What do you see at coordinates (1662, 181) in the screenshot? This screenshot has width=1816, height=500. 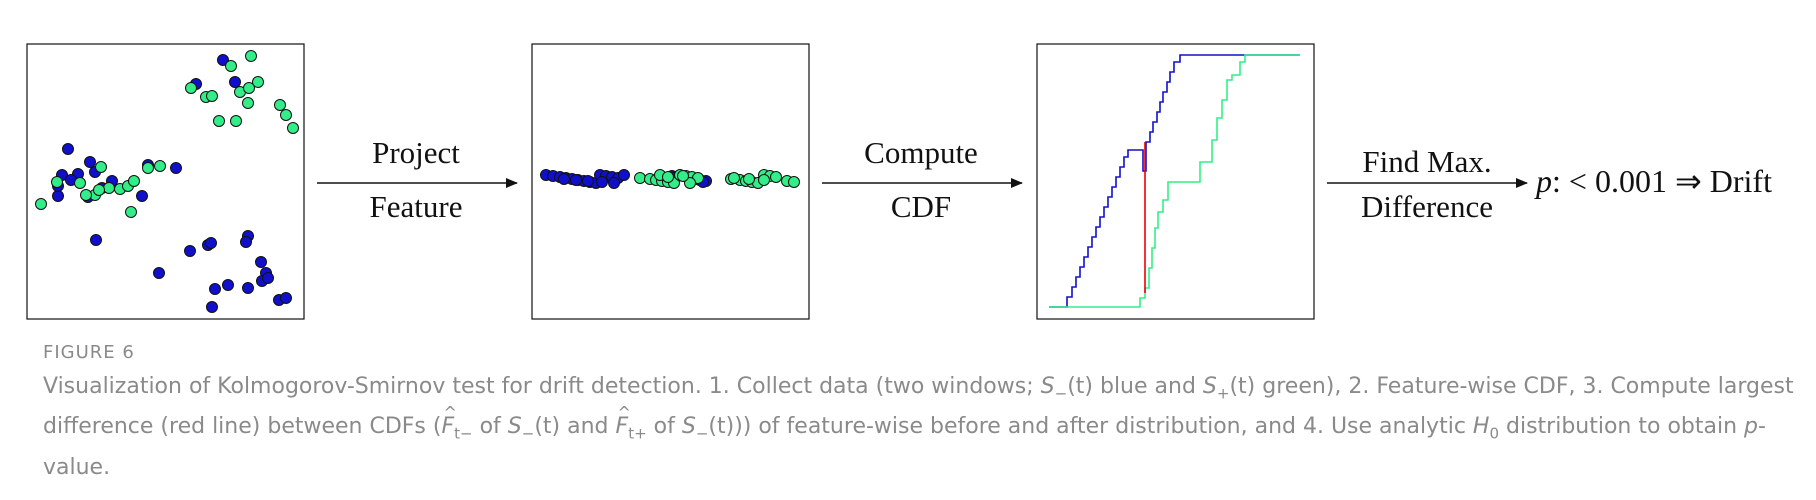 I see `p-threshold: : < 0.001 ⇒ Drift` at bounding box center [1662, 181].